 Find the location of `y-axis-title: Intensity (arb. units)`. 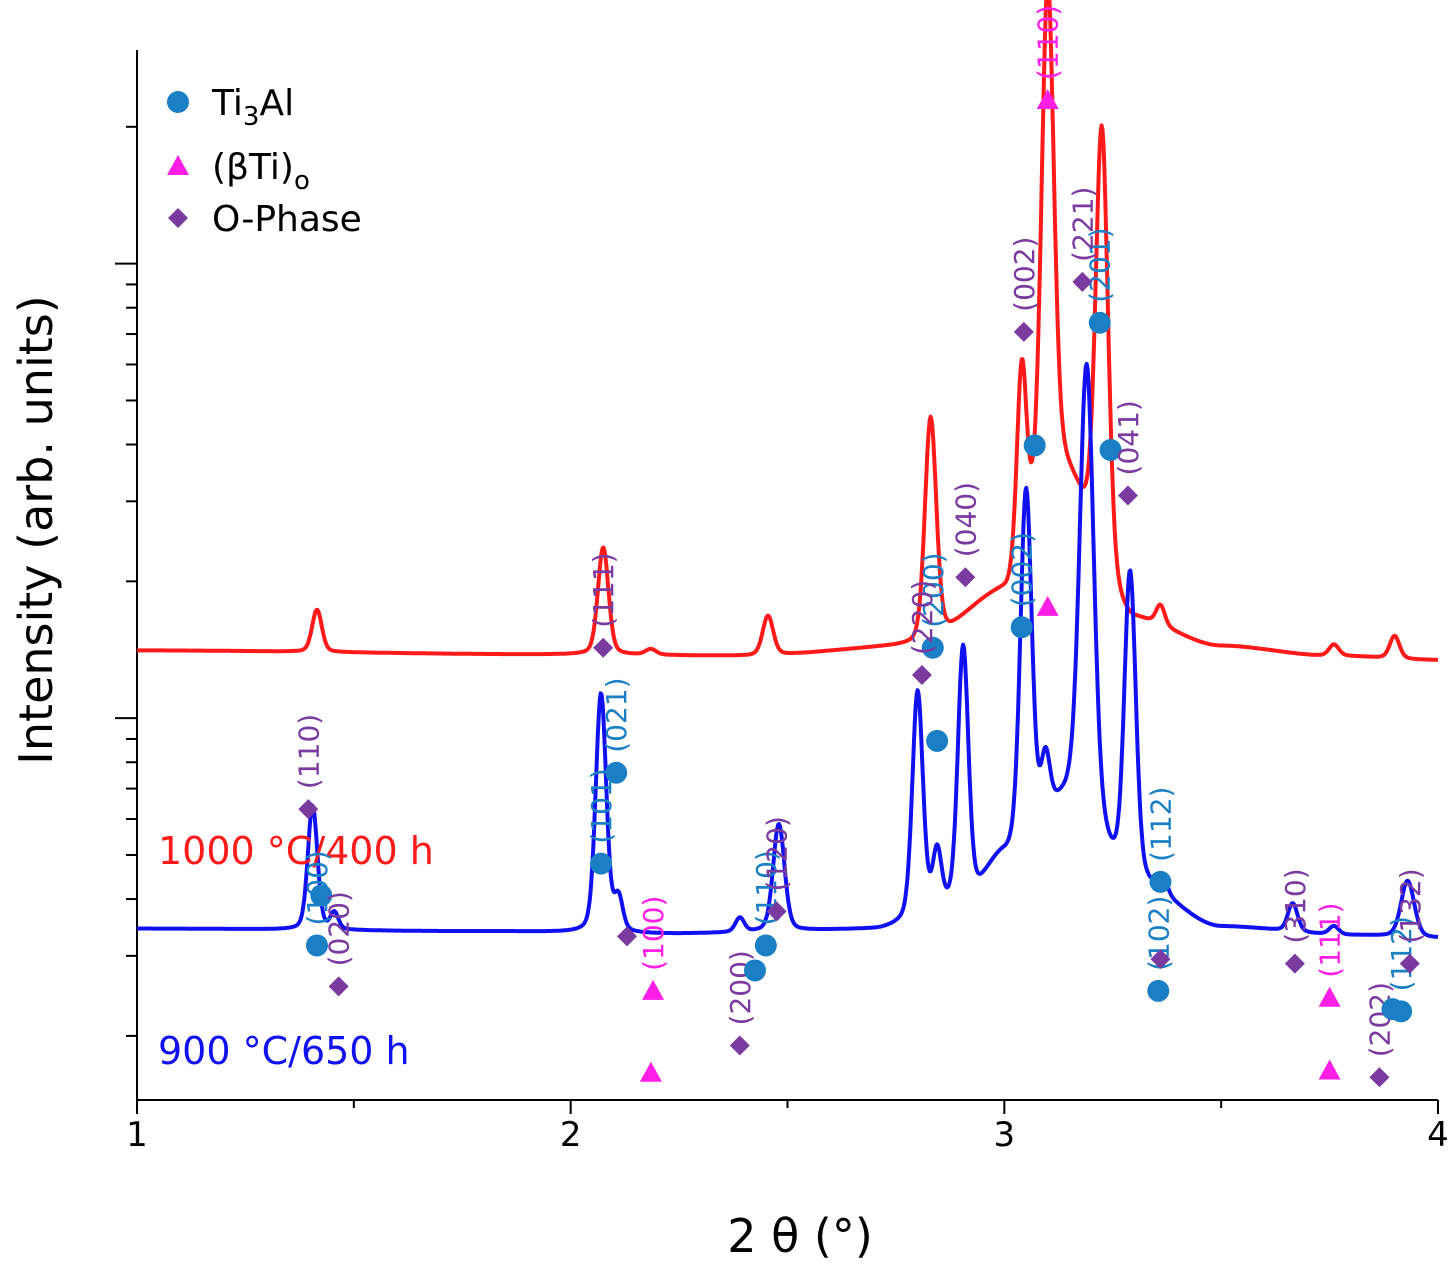

y-axis-title: Intensity (arb. units) is located at coordinates (36, 529).